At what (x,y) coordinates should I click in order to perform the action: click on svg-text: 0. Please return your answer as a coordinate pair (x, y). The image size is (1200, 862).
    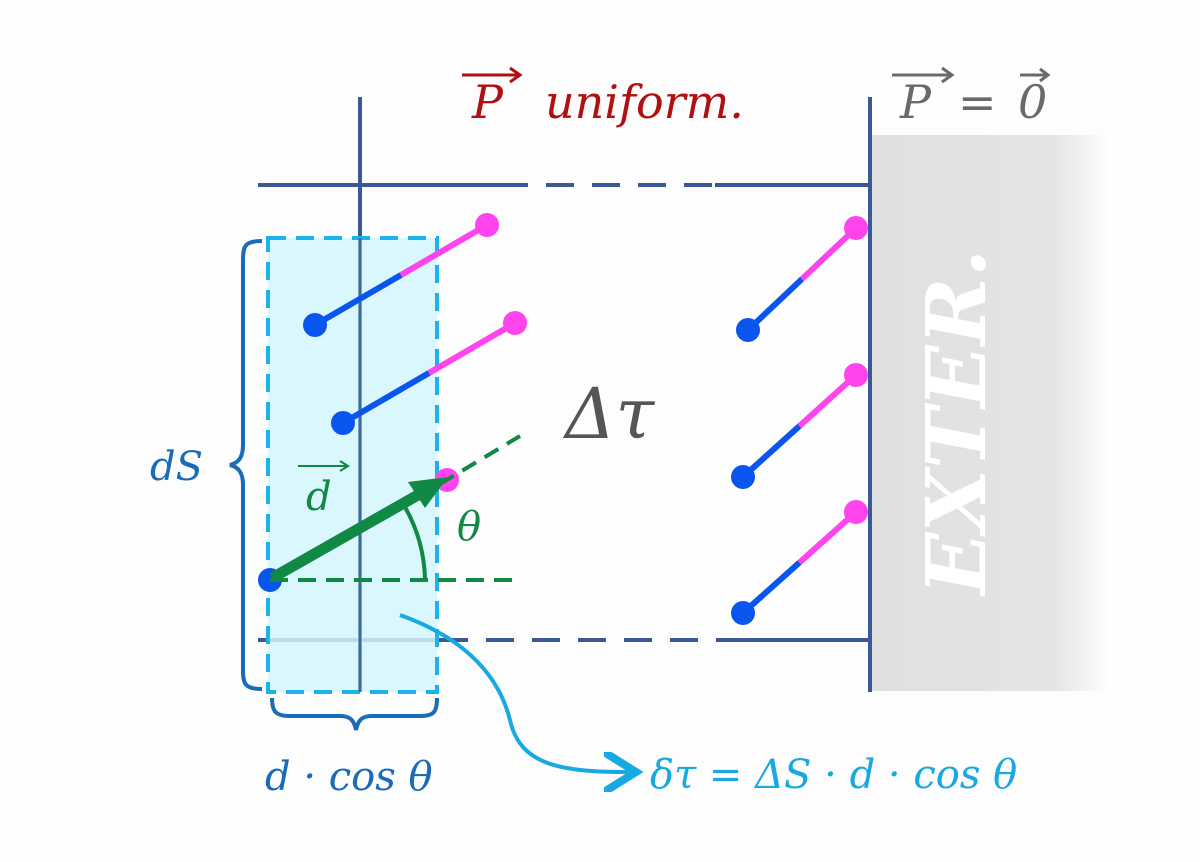
    Looking at the image, I should click on (1032, 102).